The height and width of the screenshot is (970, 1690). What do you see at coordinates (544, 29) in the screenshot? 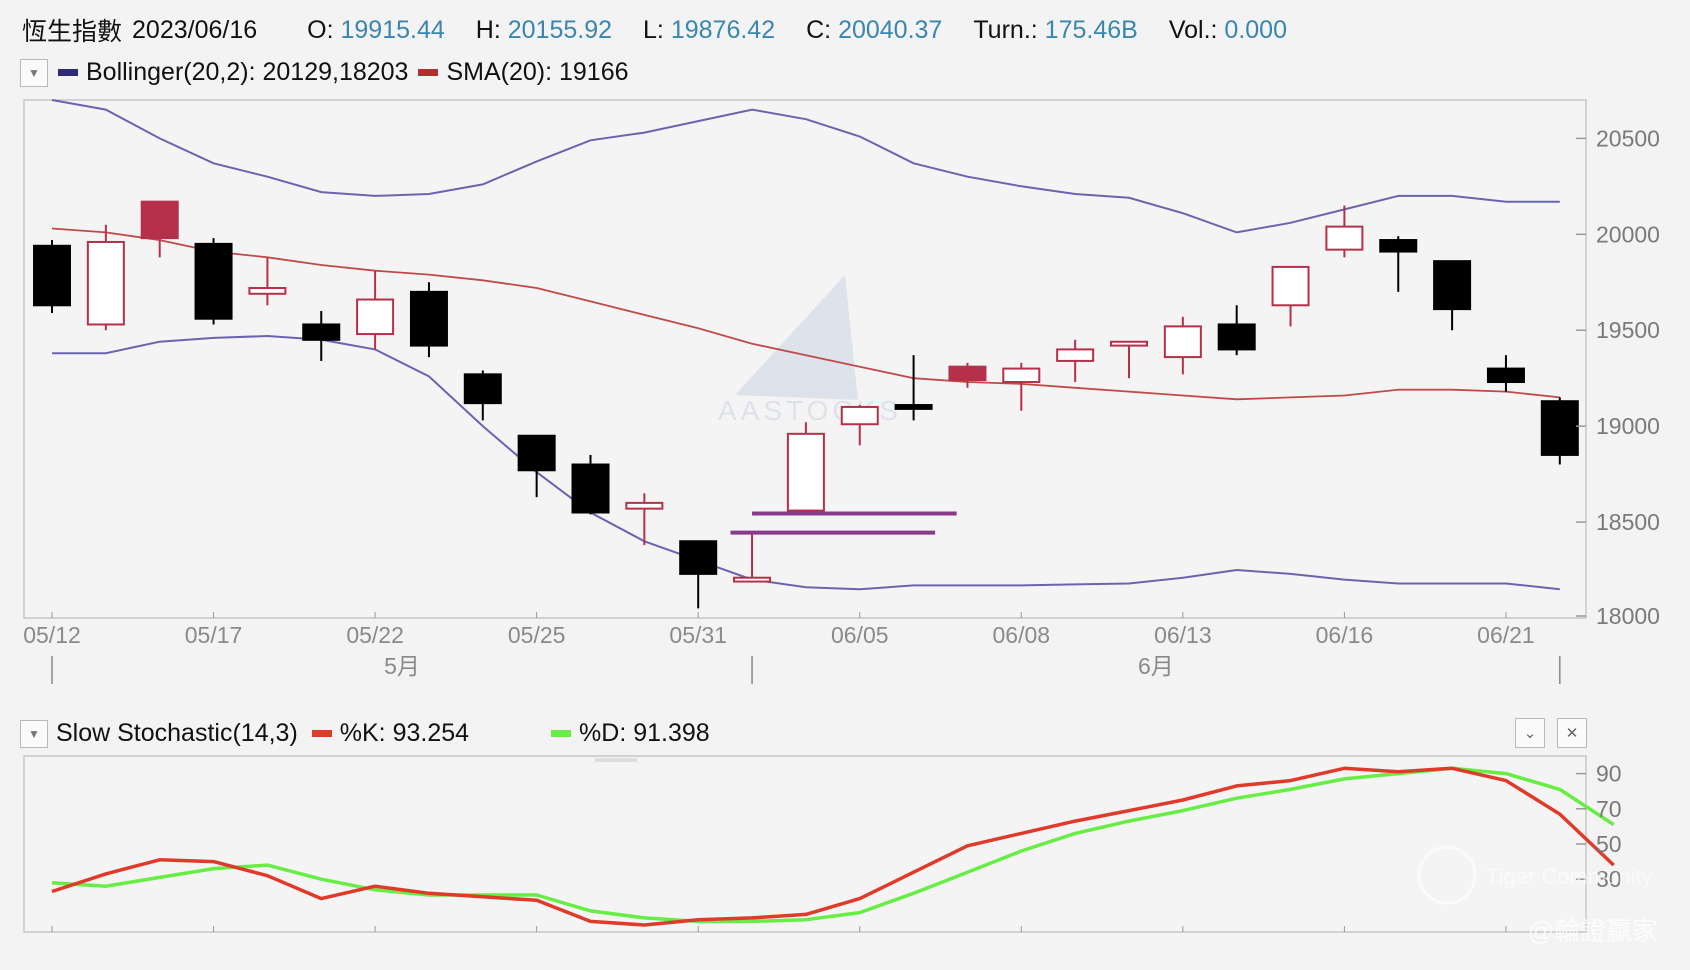
I see `quote-high: H: 20155.92` at bounding box center [544, 29].